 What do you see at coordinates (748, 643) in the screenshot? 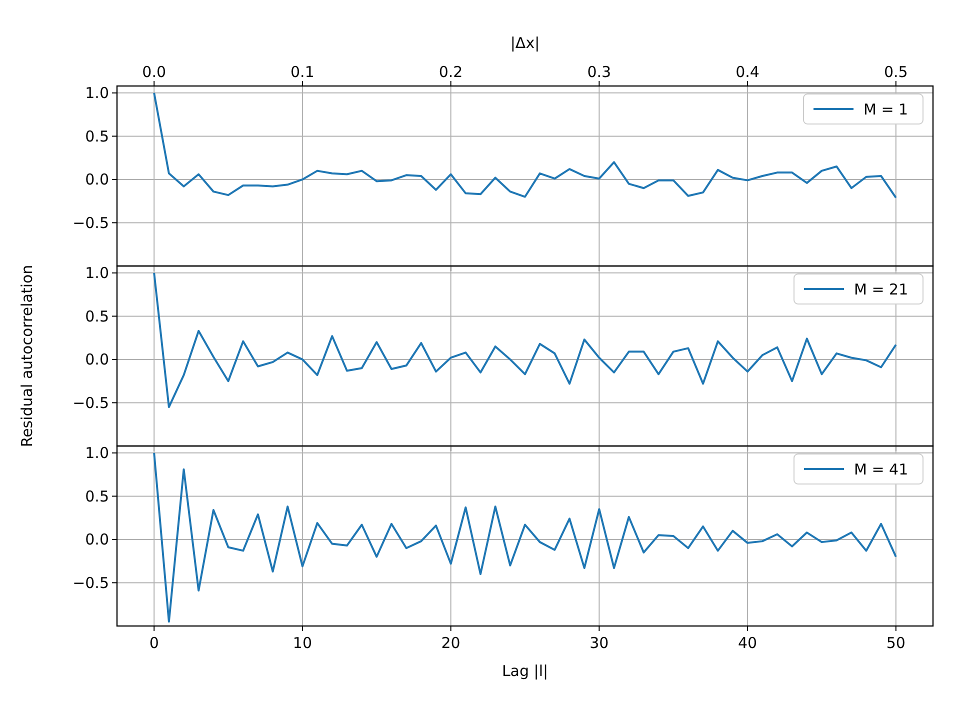
I see `x-tick-label: 40` at bounding box center [748, 643].